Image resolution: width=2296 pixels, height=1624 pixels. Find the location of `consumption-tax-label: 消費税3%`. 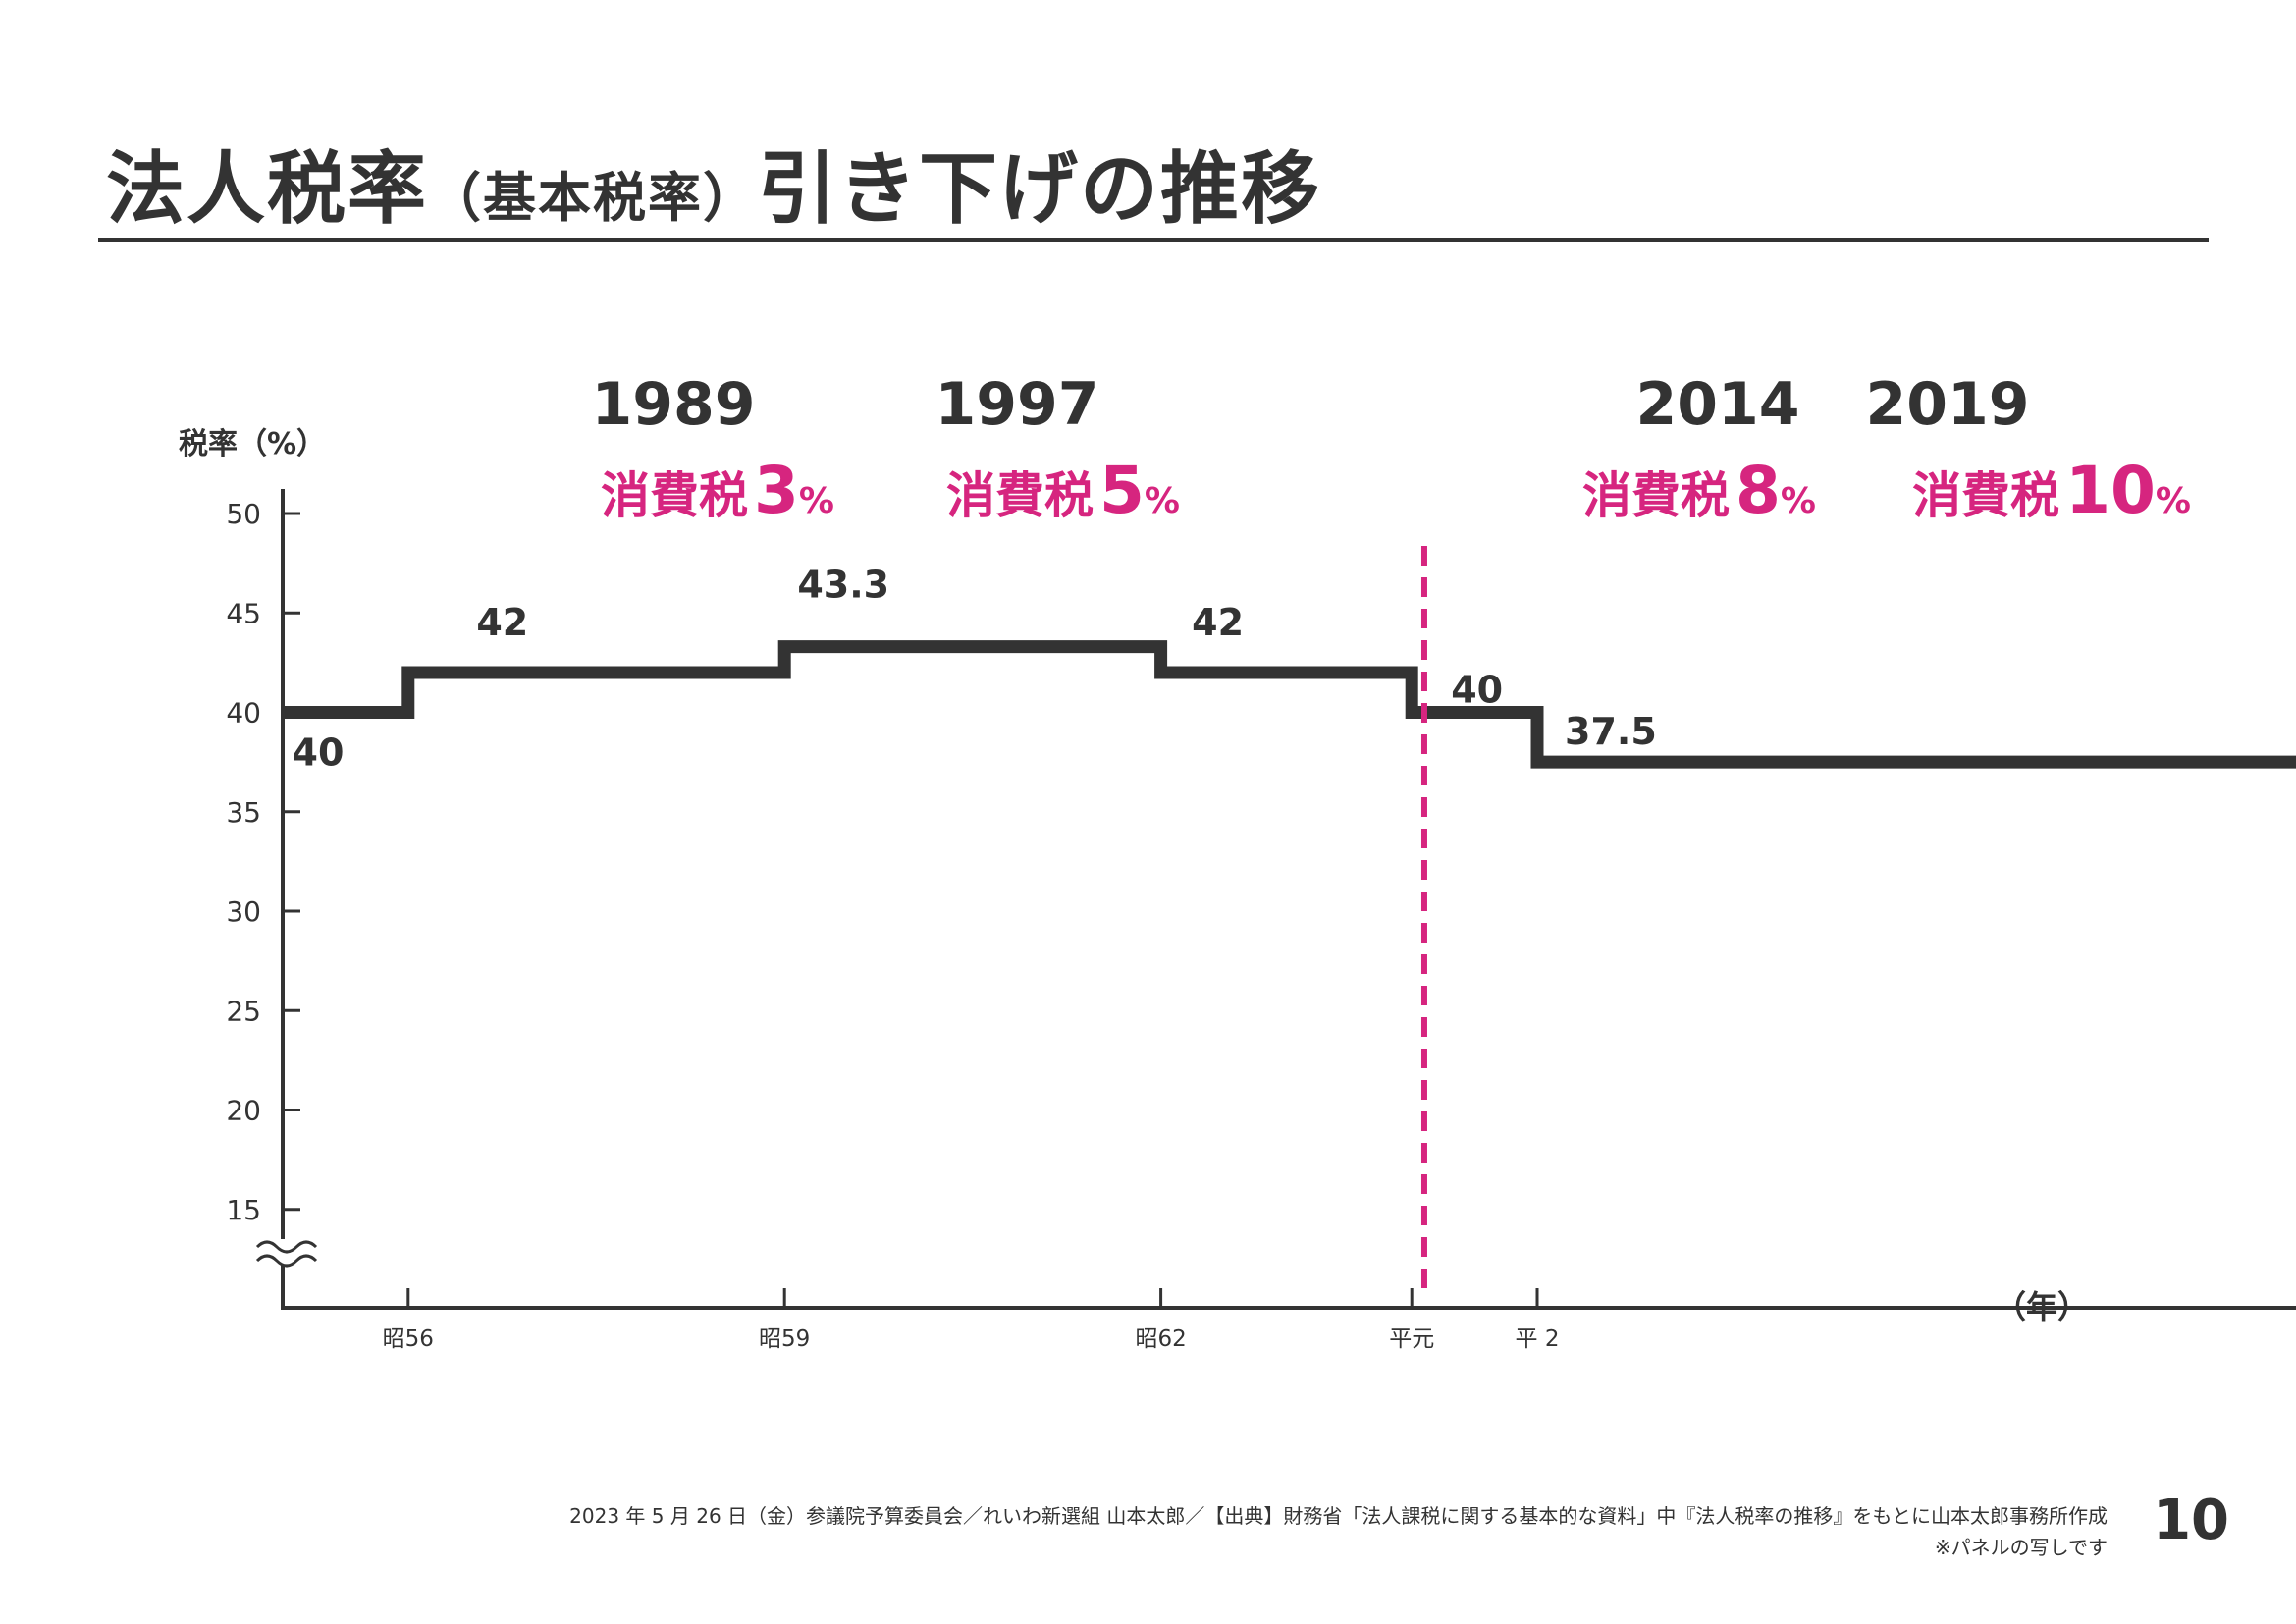

consumption-tax-label: 消費税3% is located at coordinates (718, 490).